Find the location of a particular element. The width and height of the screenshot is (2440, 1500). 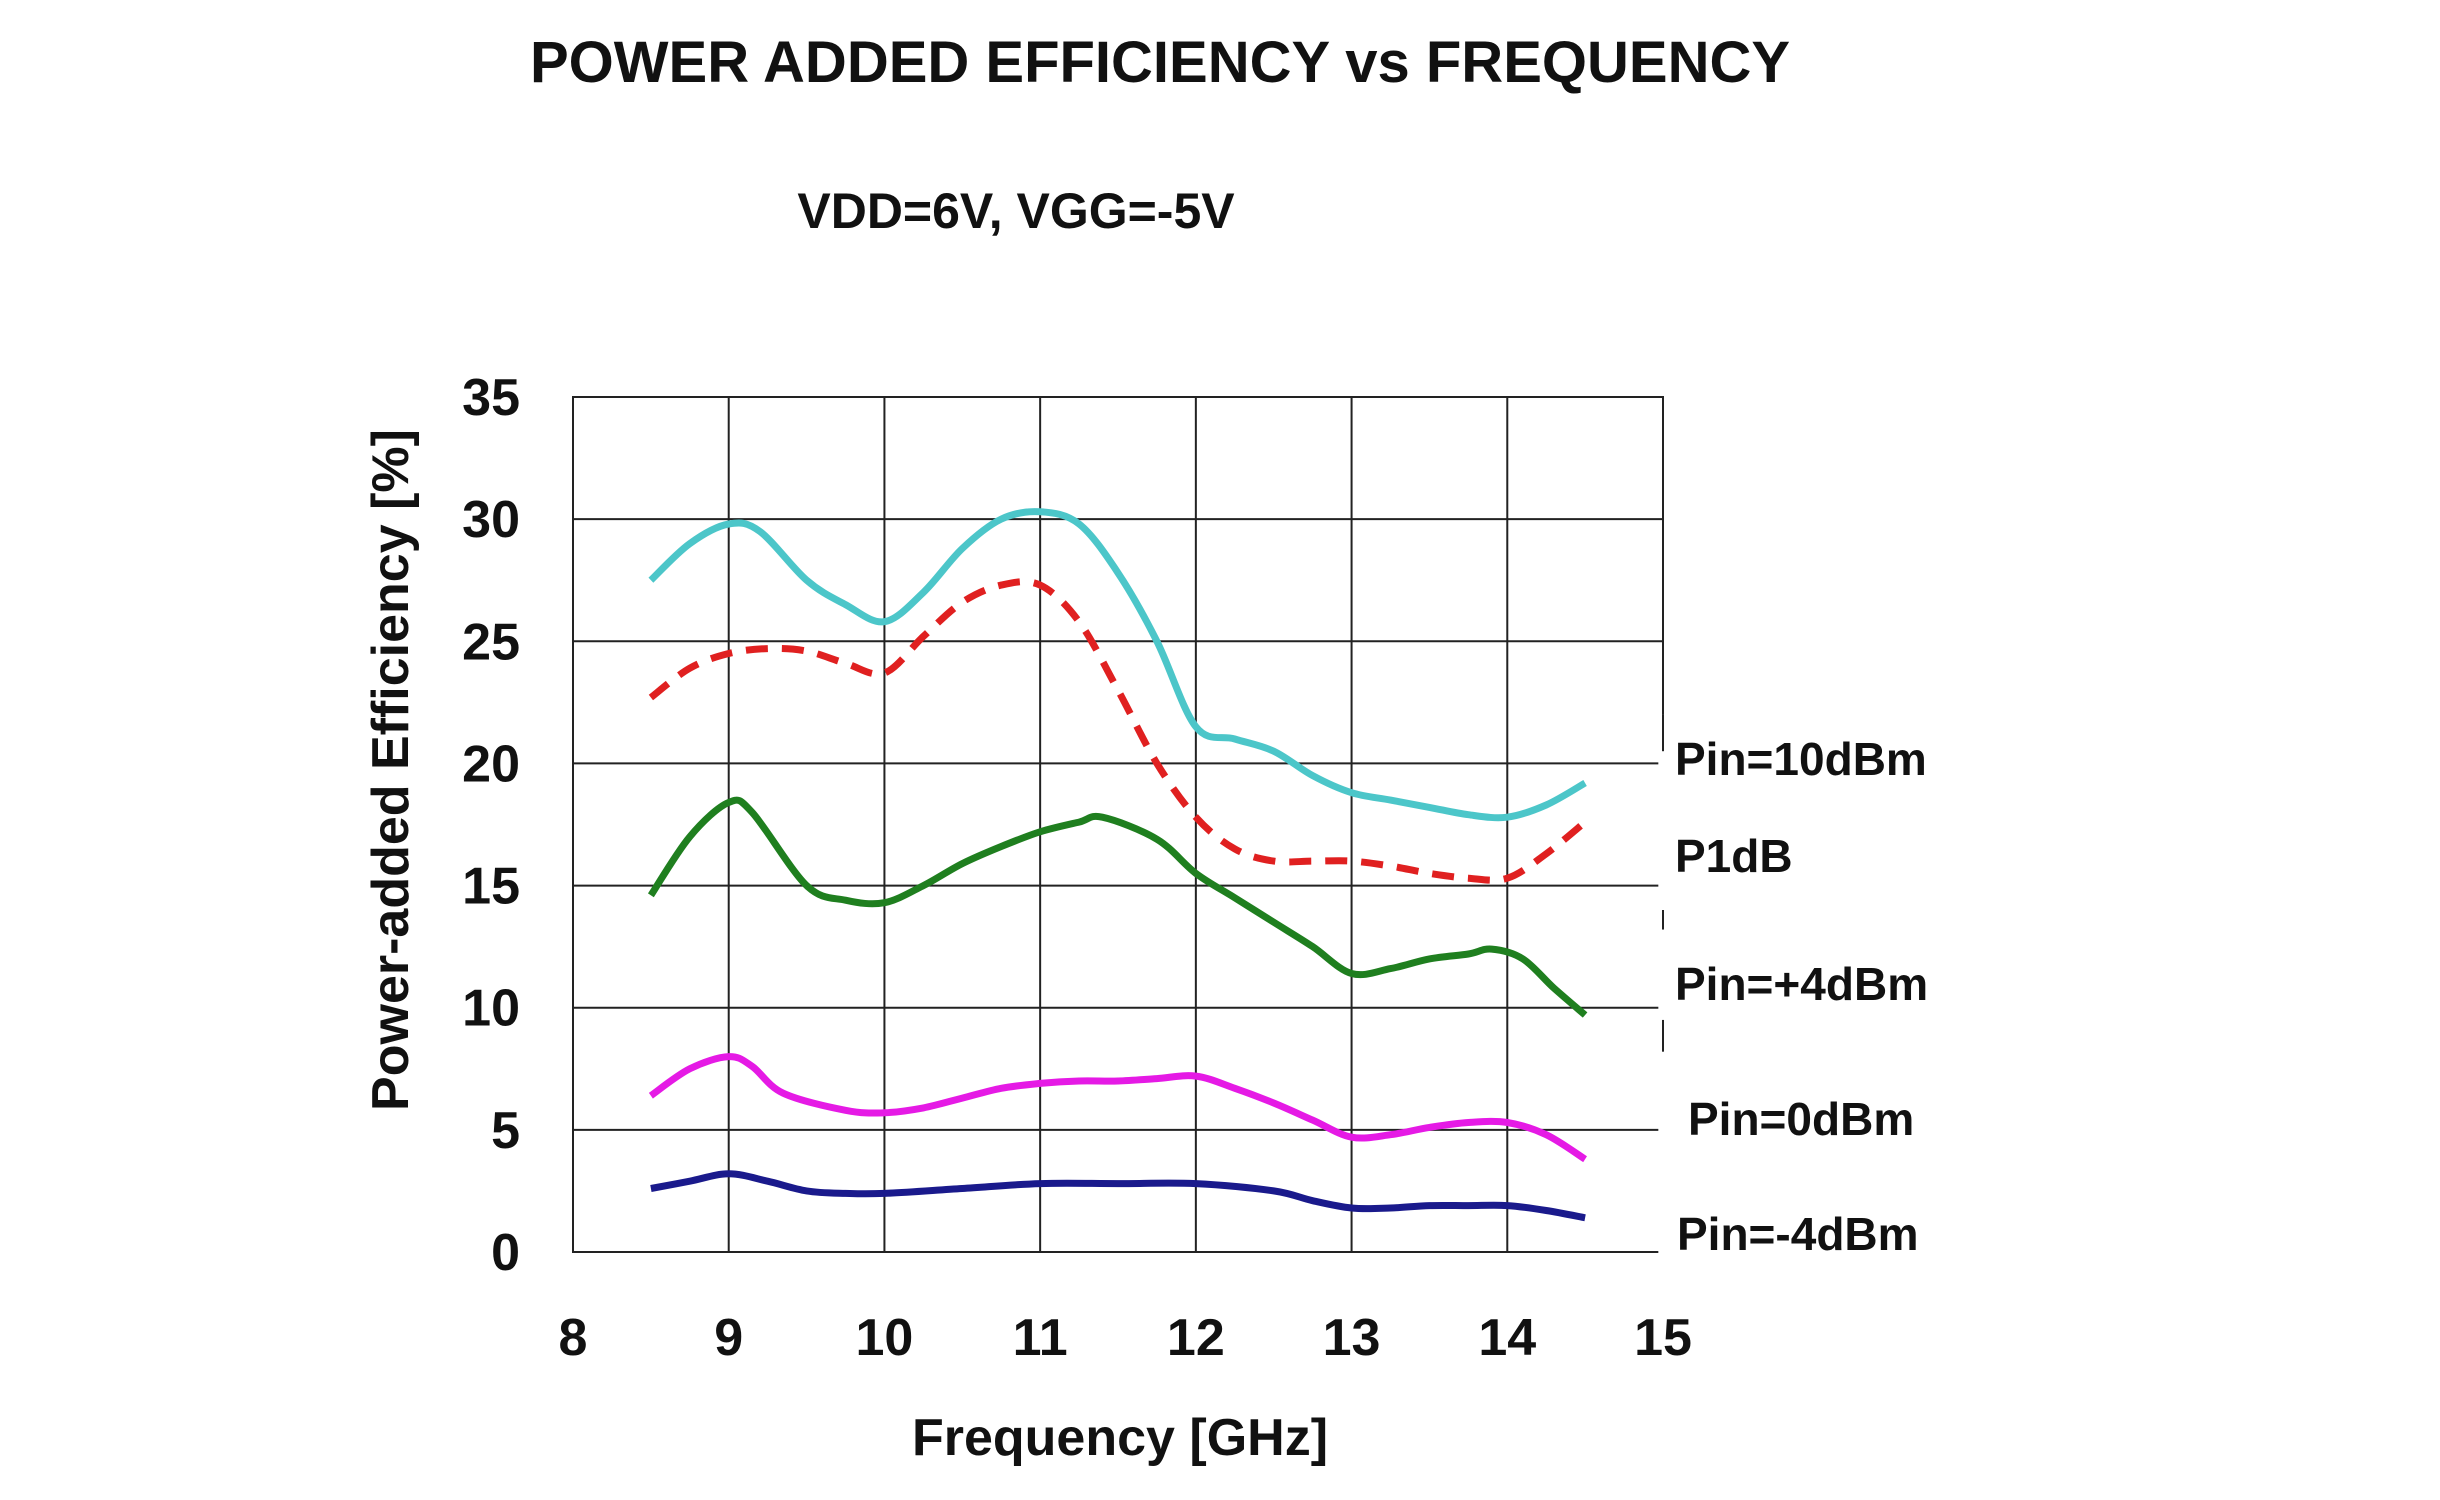

series-labels: Pin=10dBm P1dB Pin=+4dBm Pin=0dBm Pin=-4dBm is located at coordinates (1801, 996).